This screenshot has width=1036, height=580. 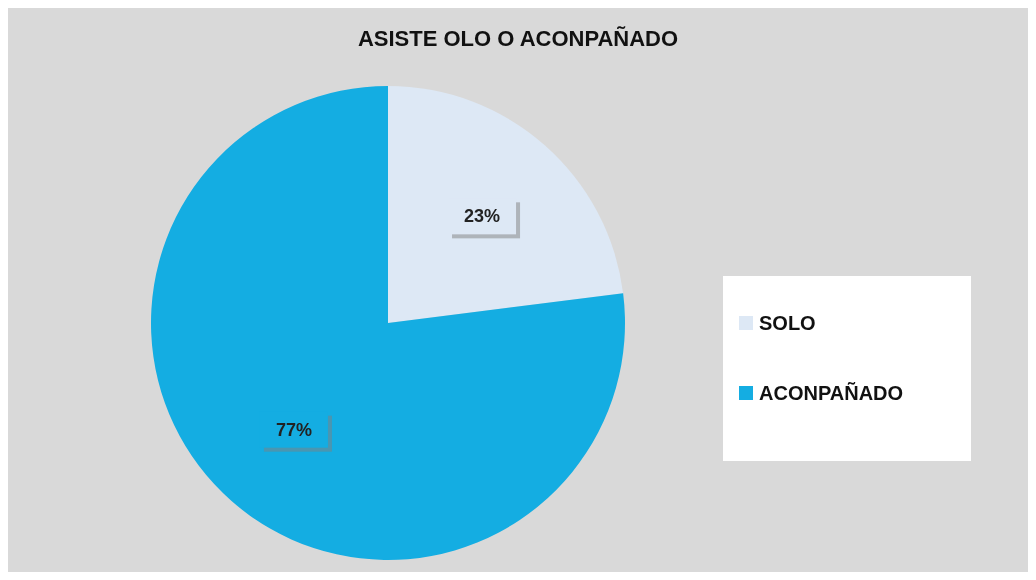 What do you see at coordinates (787, 323) in the screenshot?
I see `legend-label: SOLO` at bounding box center [787, 323].